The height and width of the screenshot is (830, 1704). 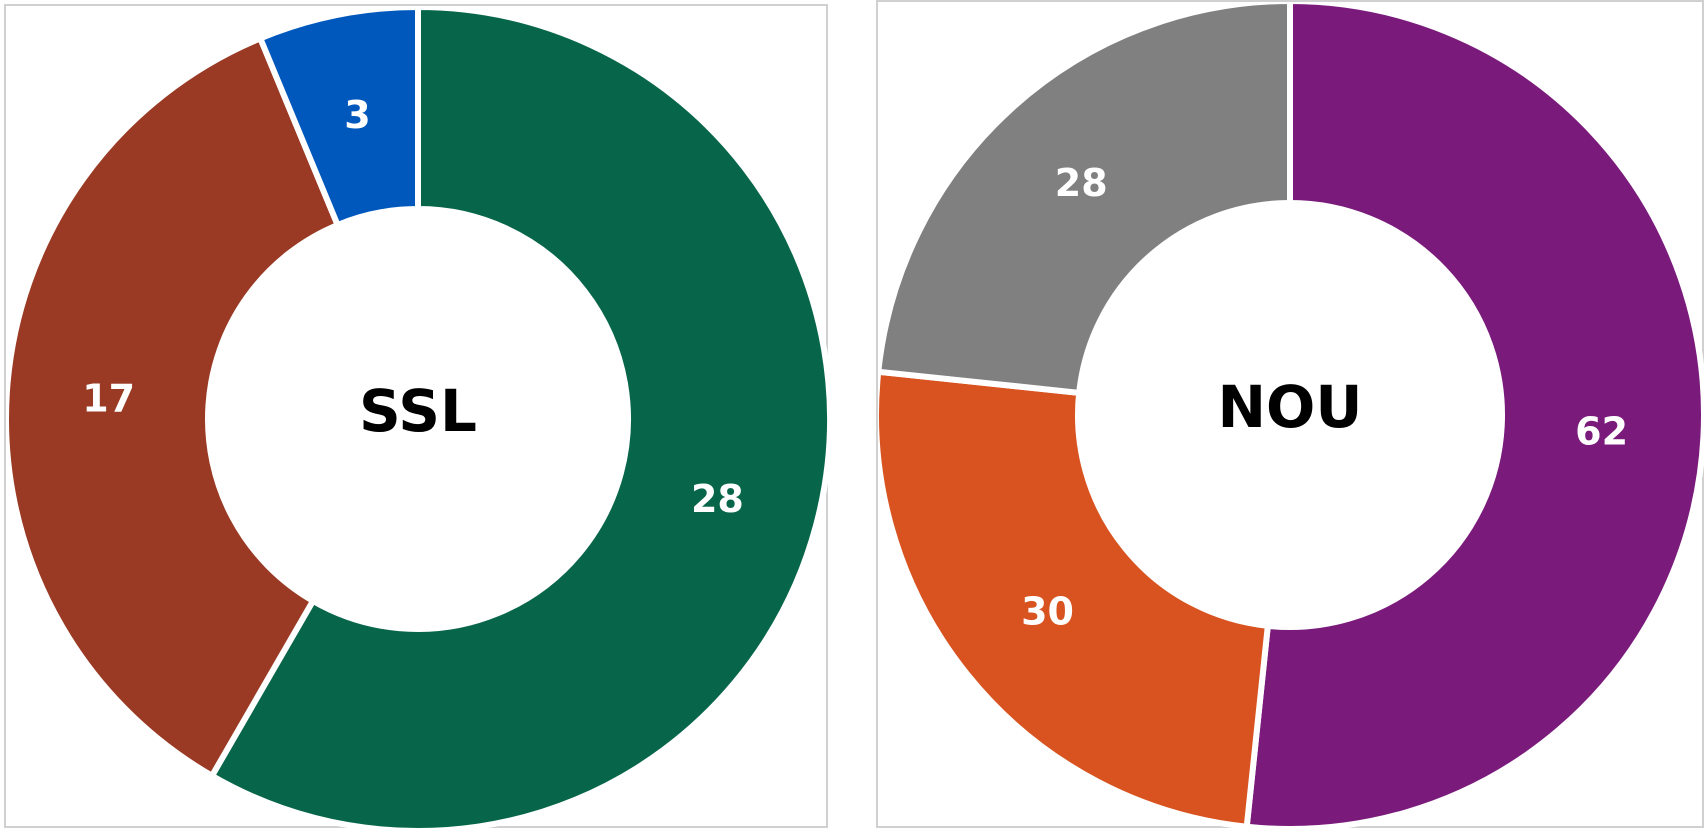 I want to click on center-label: NOU, so click(x=1290, y=407).